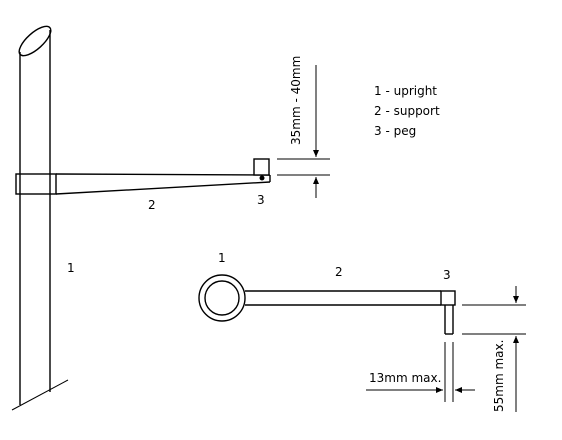 This screenshot has width=562, height=440. What do you see at coordinates (447, 275) in the screenshot?
I see `top-label-peg: 3` at bounding box center [447, 275].